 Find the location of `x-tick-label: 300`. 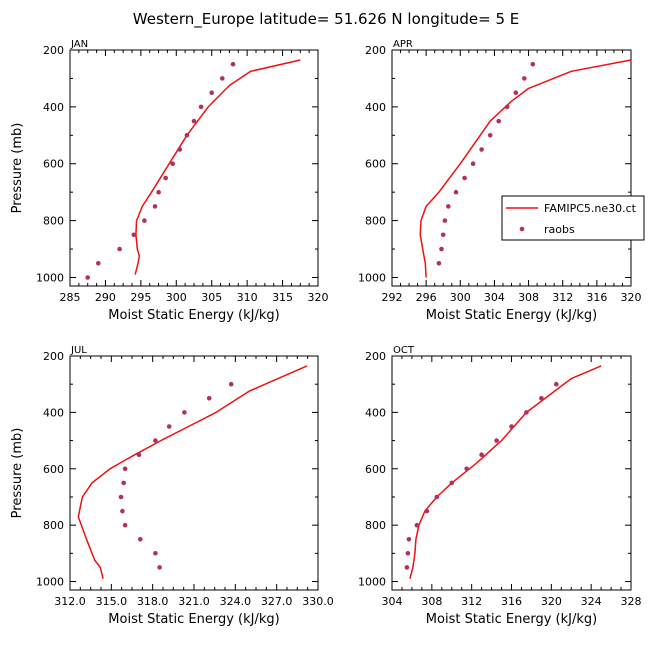

x-tick-label: 300 is located at coordinates (176, 297).